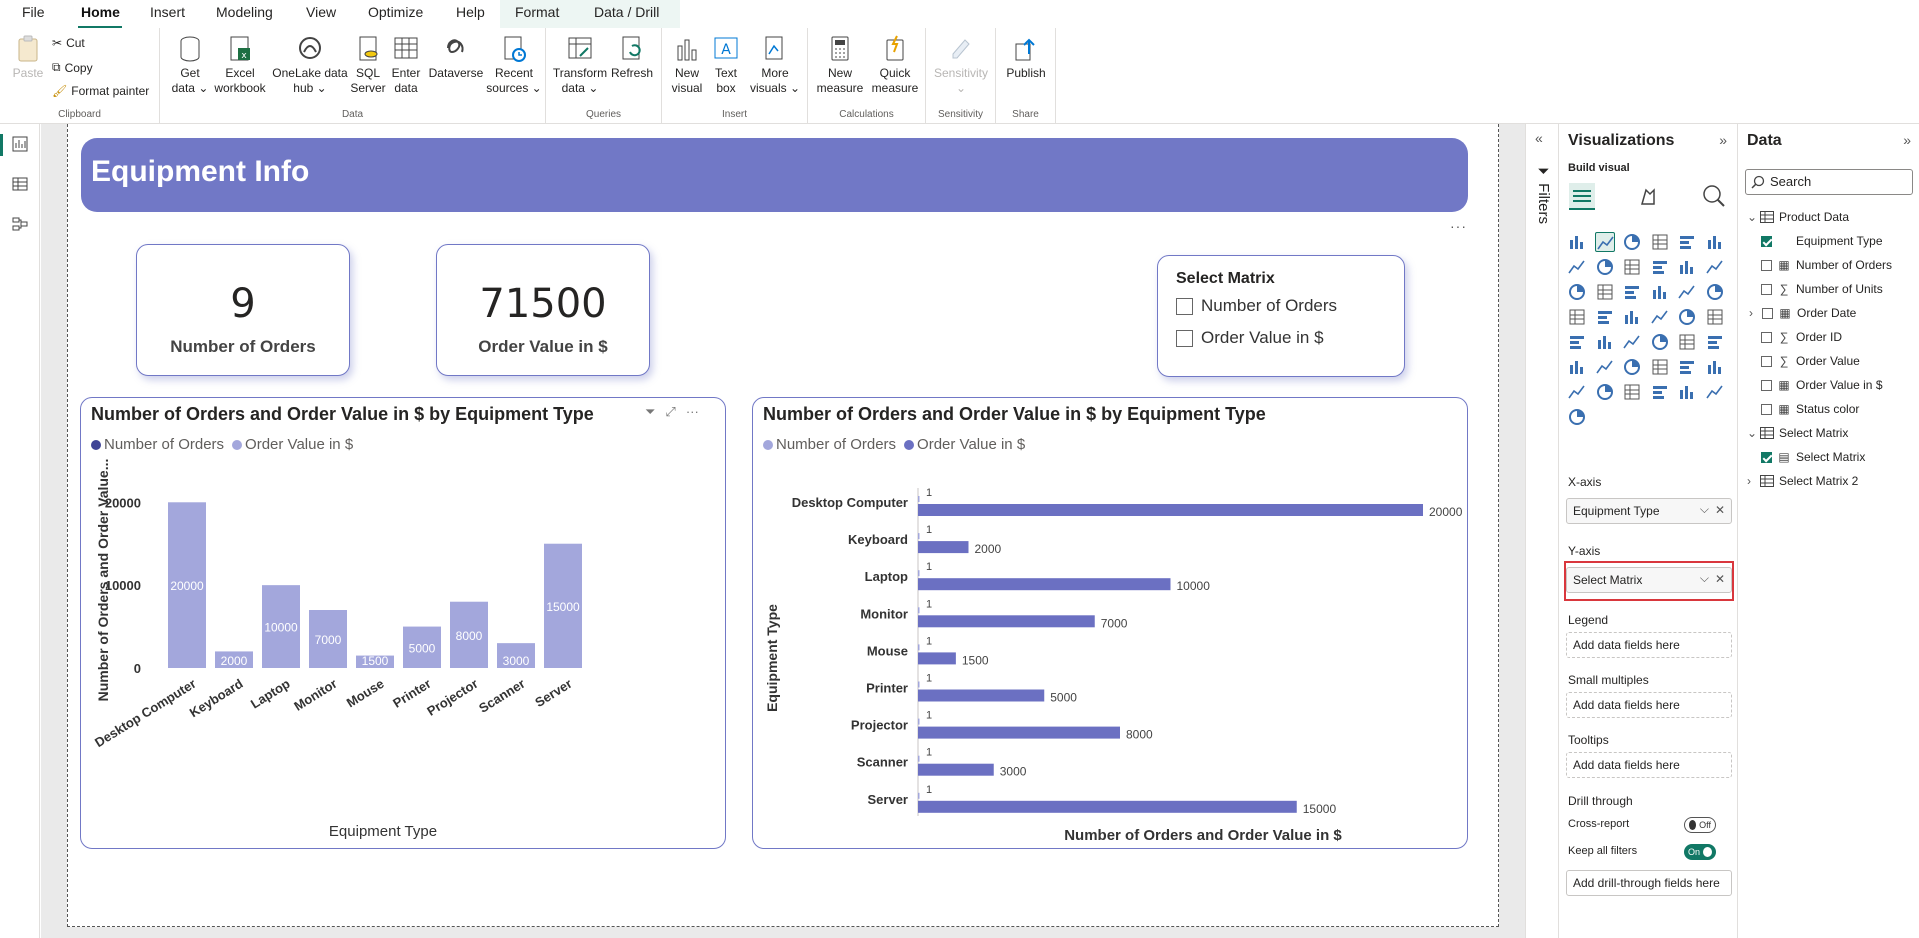 This screenshot has height=938, width=1919. What do you see at coordinates (470, 12) in the screenshot?
I see `menu-tab-help: Help` at bounding box center [470, 12].